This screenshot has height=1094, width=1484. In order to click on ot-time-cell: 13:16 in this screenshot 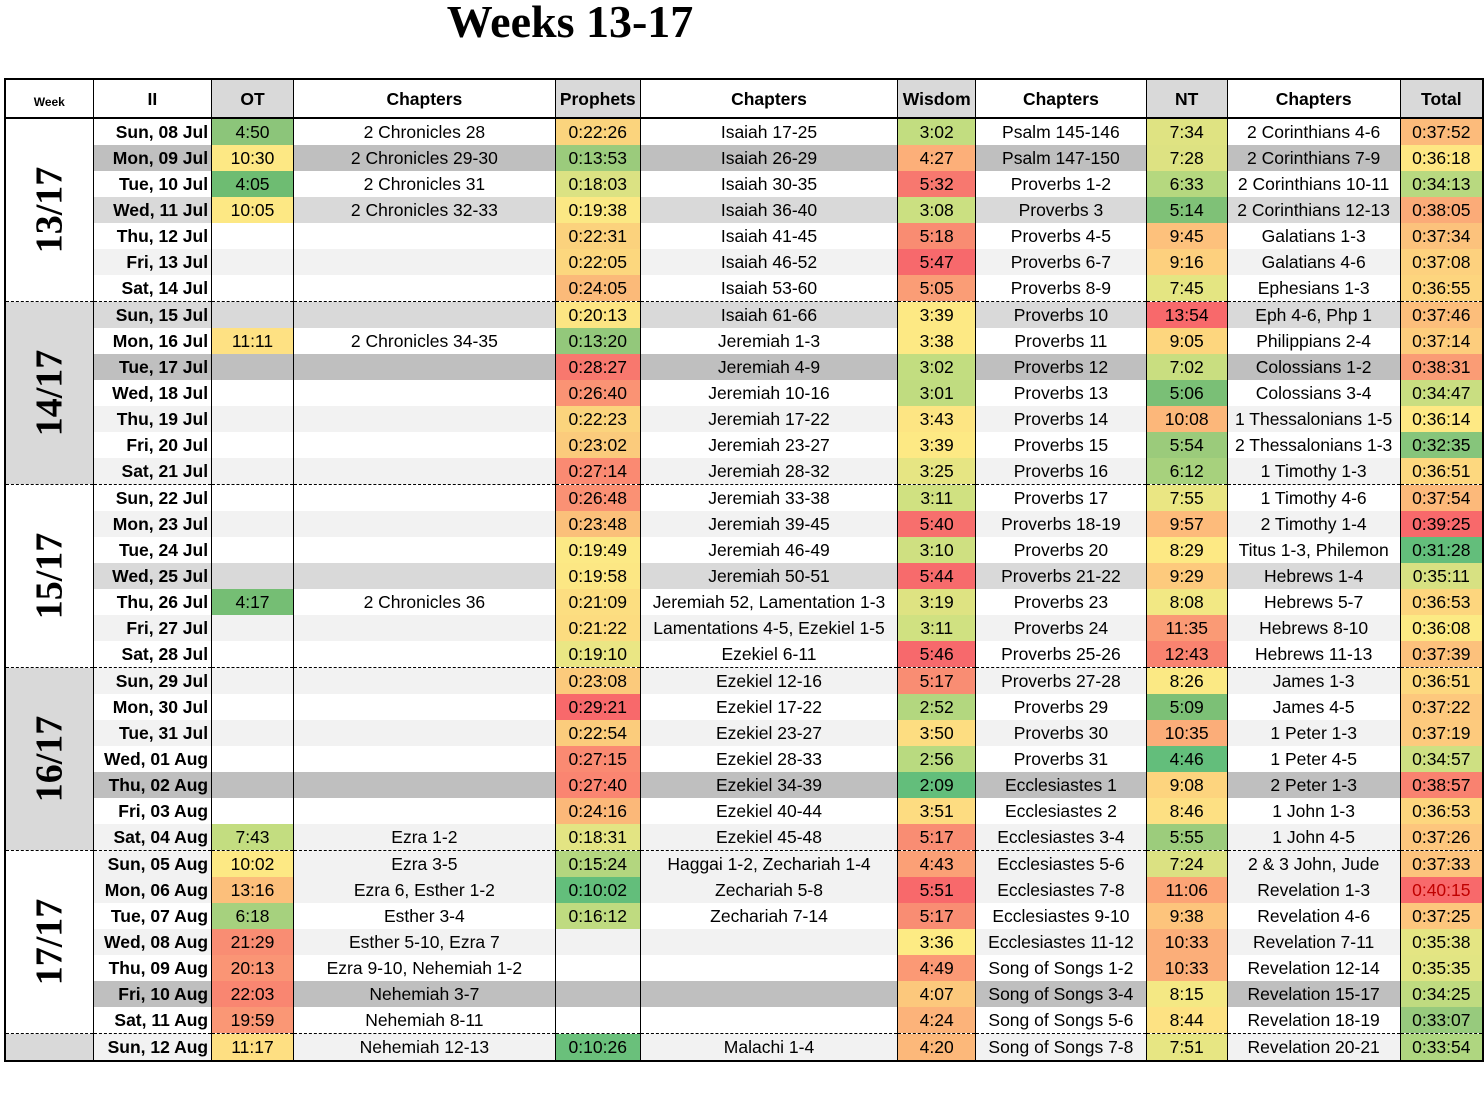, I will do `click(252, 890)`.